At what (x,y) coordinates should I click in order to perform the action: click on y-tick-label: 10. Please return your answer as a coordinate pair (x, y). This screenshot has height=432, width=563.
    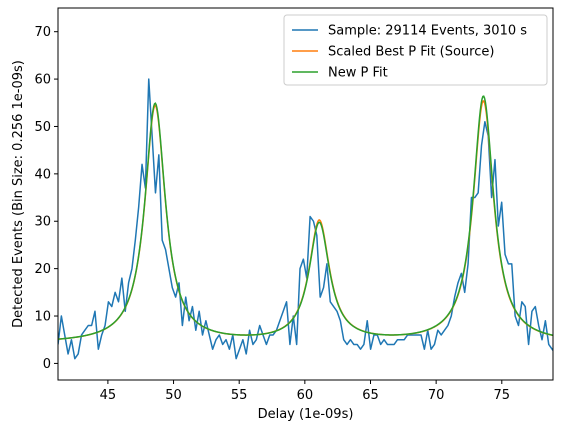
    Looking at the image, I should click on (42, 317).